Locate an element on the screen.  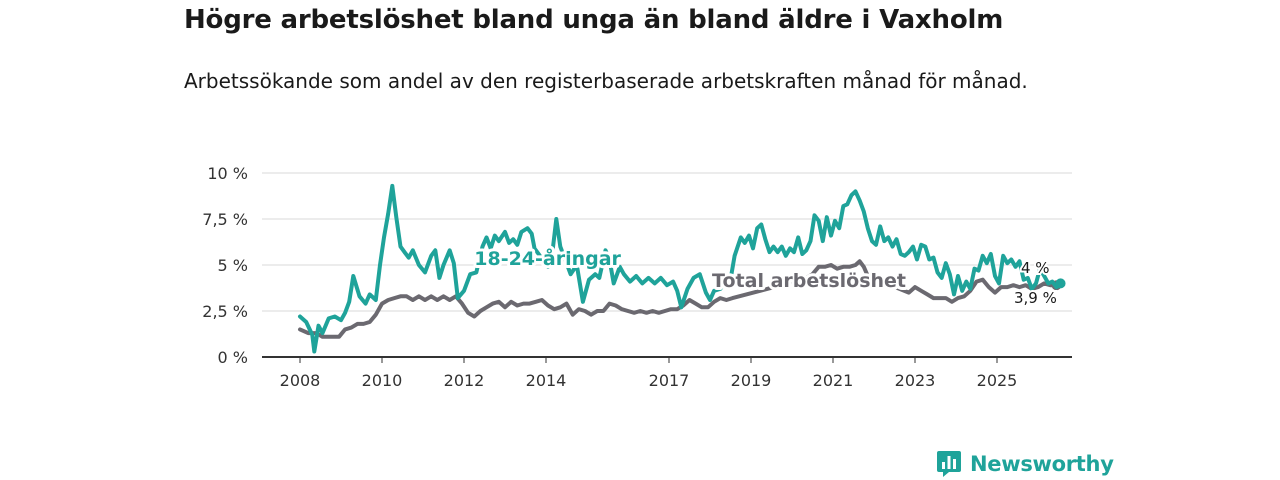
end-label-total: 3,9 % is located at coordinates (1035, 298).